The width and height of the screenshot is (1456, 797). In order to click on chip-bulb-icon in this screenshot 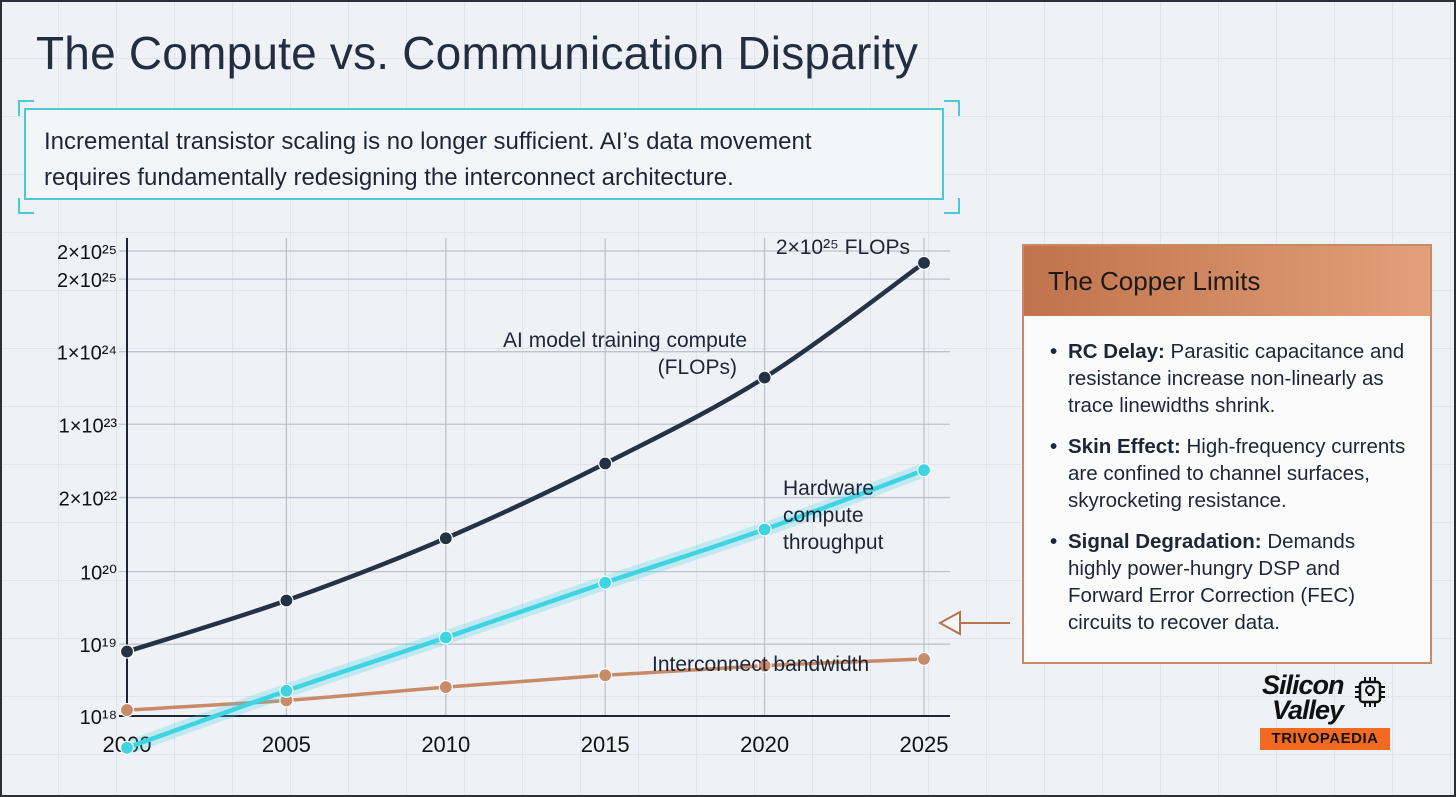, I will do `click(1370, 692)`.